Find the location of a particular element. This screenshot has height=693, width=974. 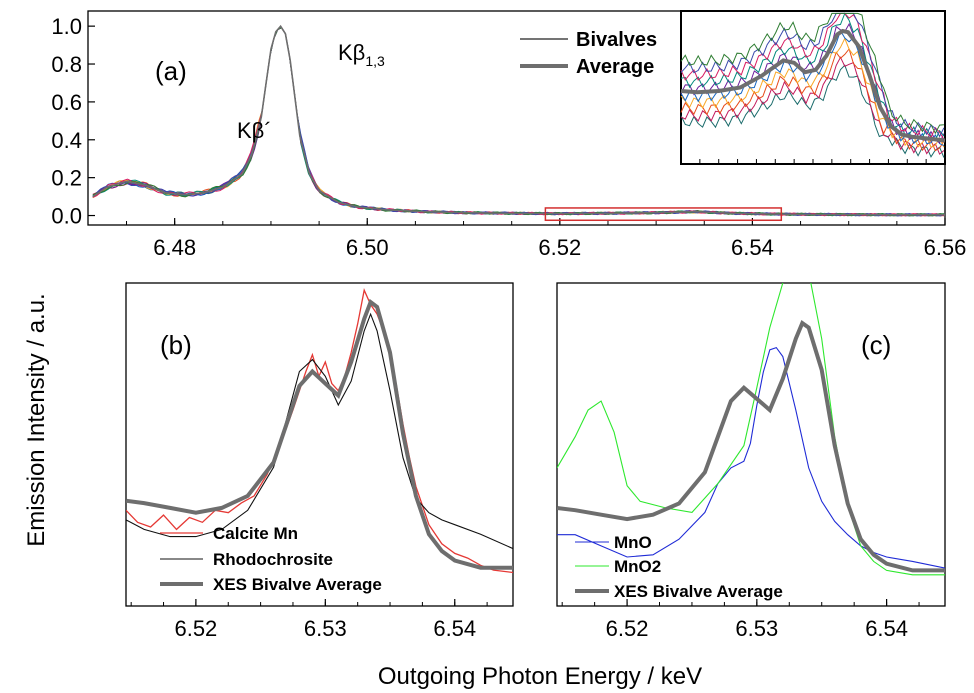

legend-mno2-label: MnO2 is located at coordinates (637, 566).